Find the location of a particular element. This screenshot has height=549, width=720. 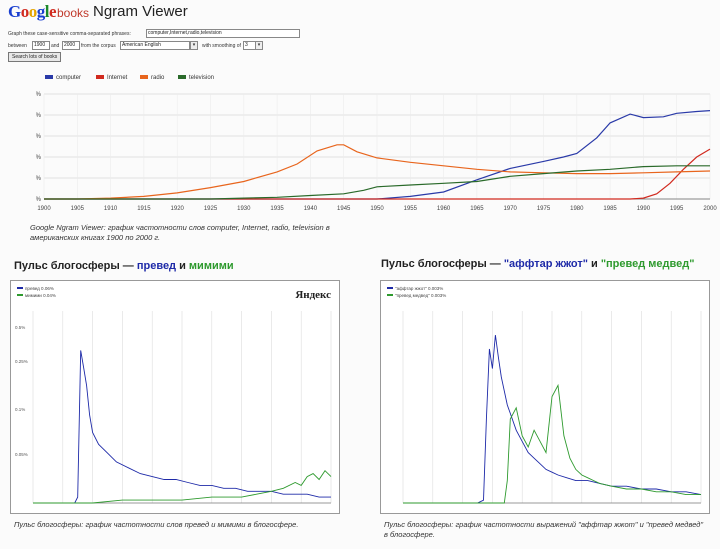

pulse-right-term-2: "превед медвед" is located at coordinates (647, 264).